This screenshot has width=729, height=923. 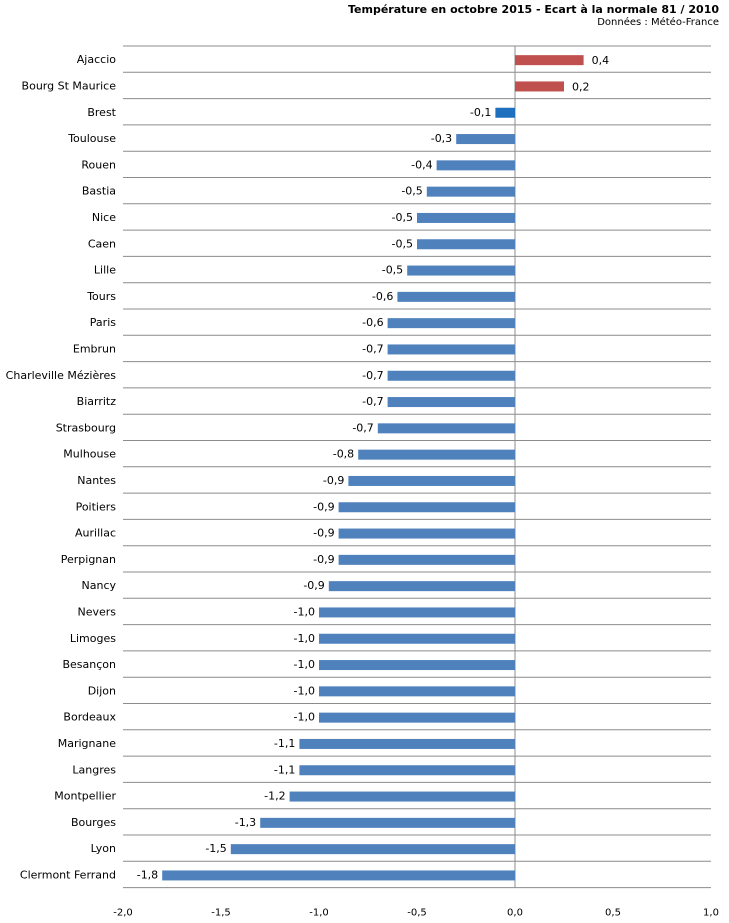 What do you see at coordinates (85, 796) in the screenshot?
I see `category-label: Montpellier` at bounding box center [85, 796].